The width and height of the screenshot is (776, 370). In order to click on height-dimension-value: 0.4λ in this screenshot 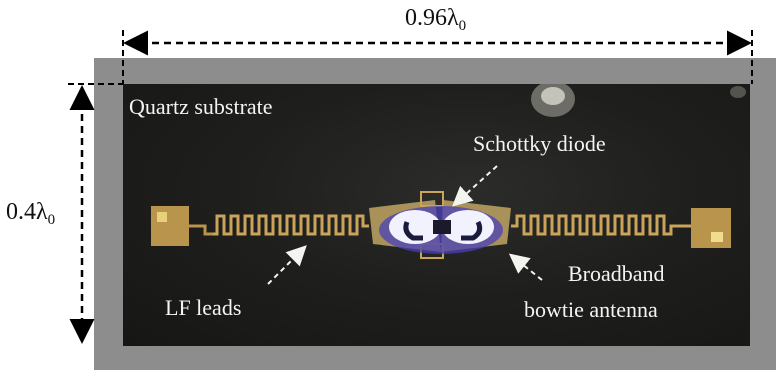, I will do `click(27, 212)`.